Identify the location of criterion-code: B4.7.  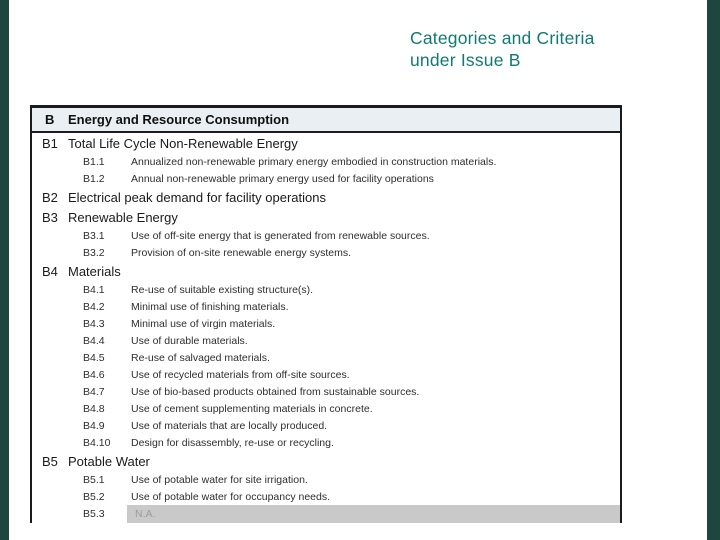
(94, 391).